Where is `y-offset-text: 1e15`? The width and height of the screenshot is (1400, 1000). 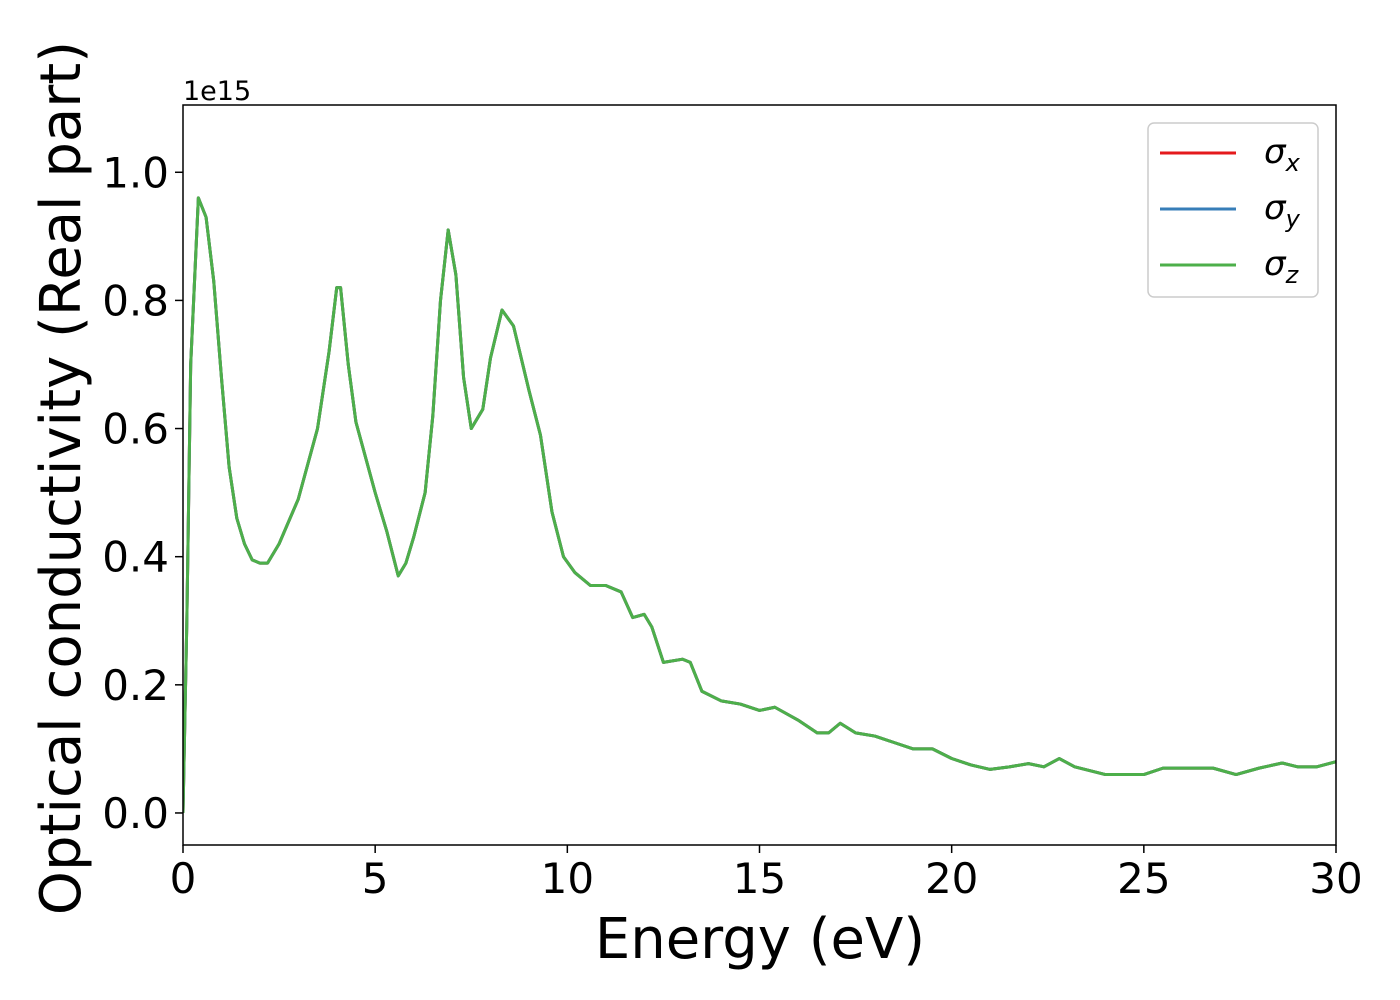 y-offset-text: 1e15 is located at coordinates (217, 91).